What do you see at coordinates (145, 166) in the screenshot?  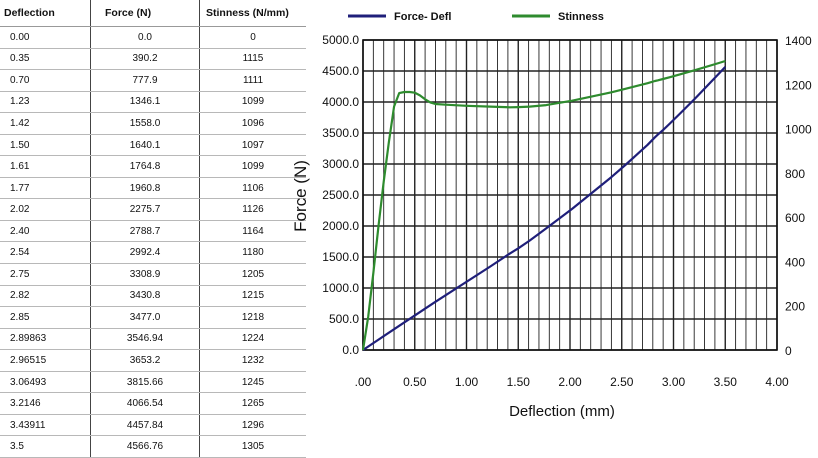 I see `cell-force: 1764.8` at bounding box center [145, 166].